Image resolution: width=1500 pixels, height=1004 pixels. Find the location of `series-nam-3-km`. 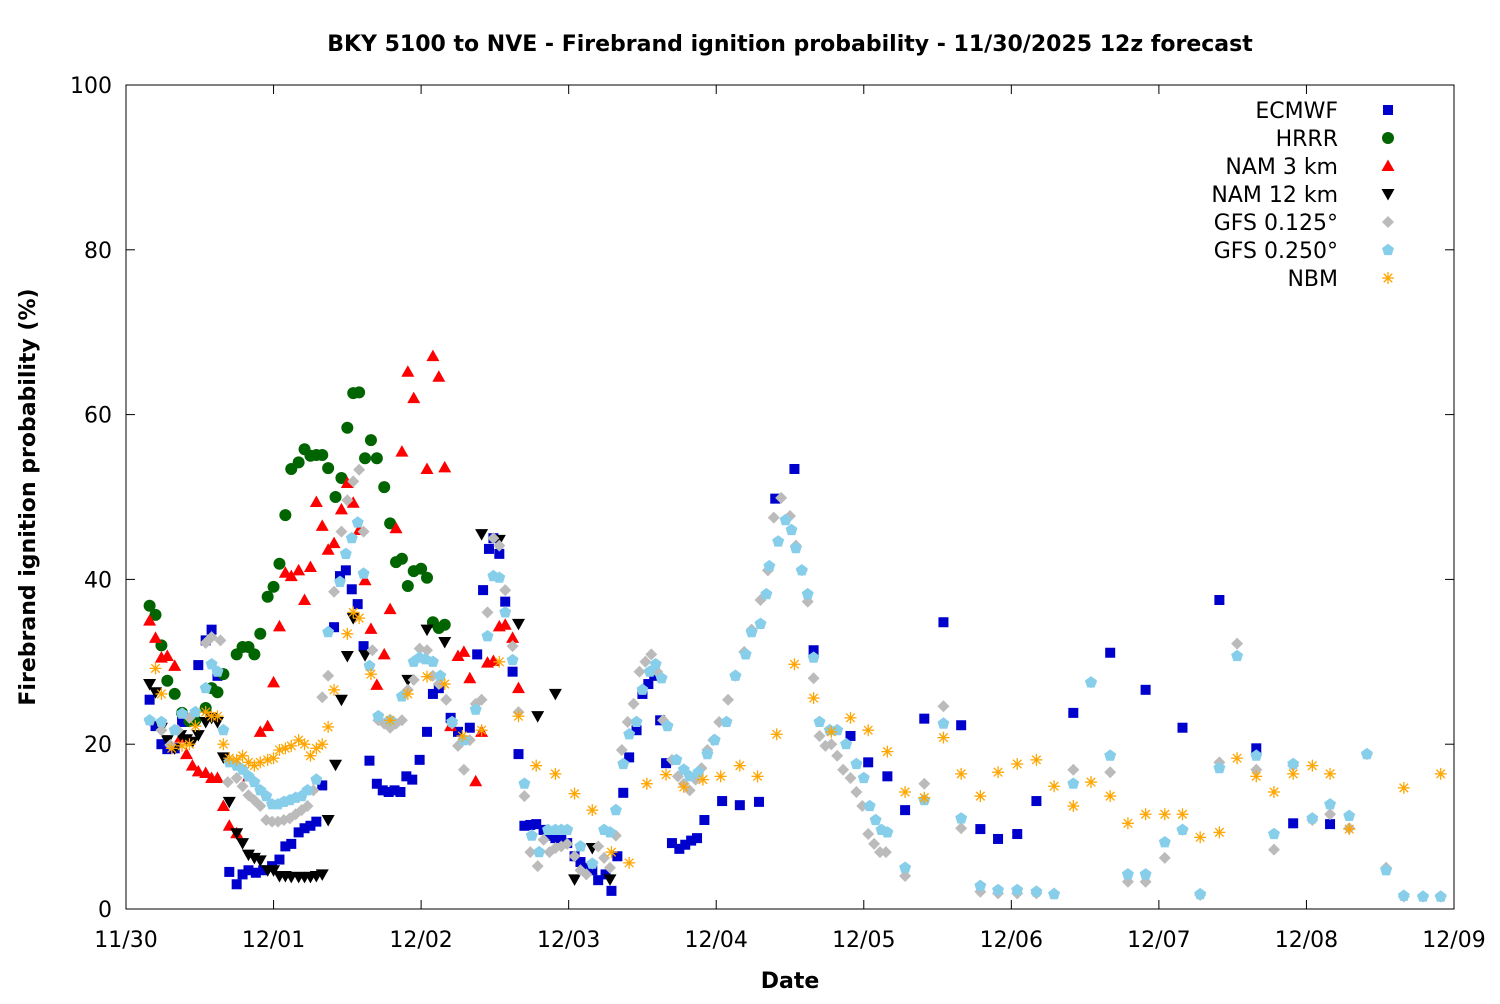

series-nam-3-km is located at coordinates (334, 594).